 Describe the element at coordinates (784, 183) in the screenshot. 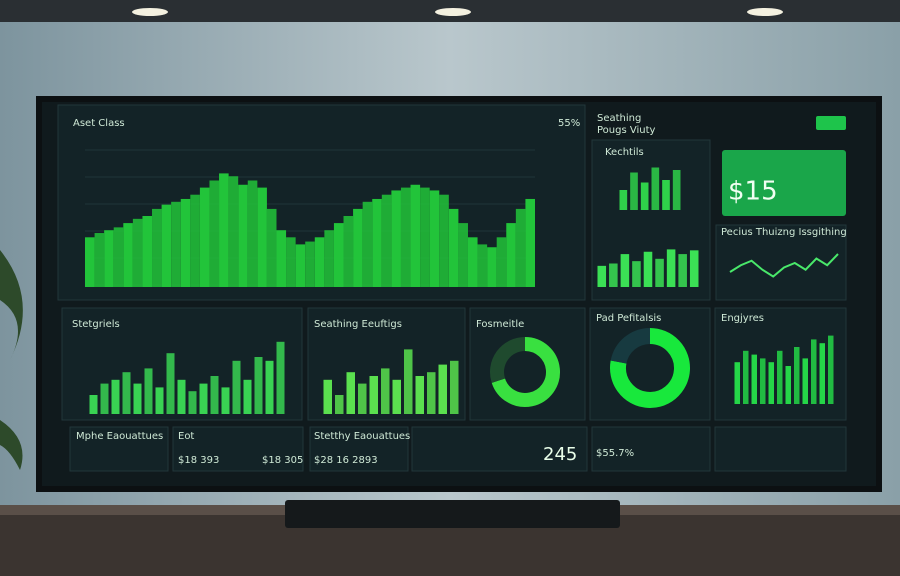

I see `value-card` at that location.